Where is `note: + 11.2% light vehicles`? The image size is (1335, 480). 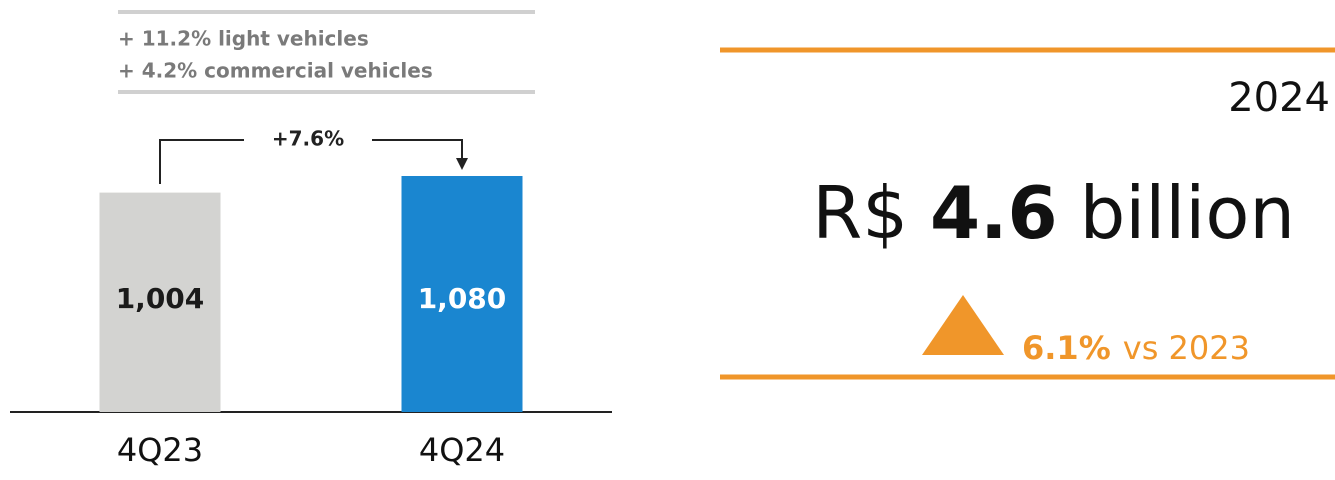 note: + 11.2% light vehicles is located at coordinates (243, 39).